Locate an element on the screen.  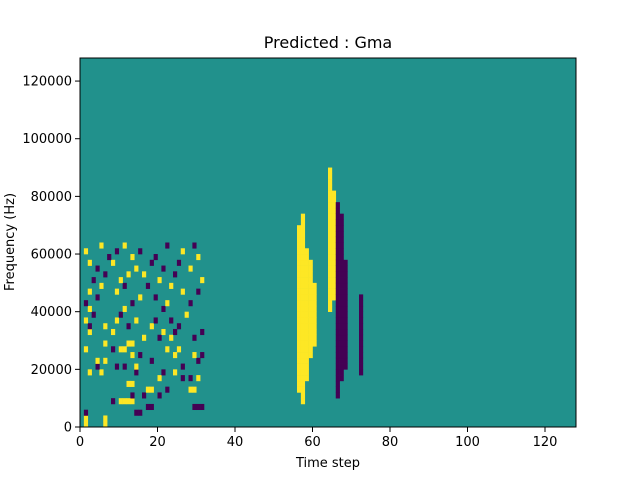
x-axis: 0 20 40 60 80 100 120 is located at coordinates (316, 438).